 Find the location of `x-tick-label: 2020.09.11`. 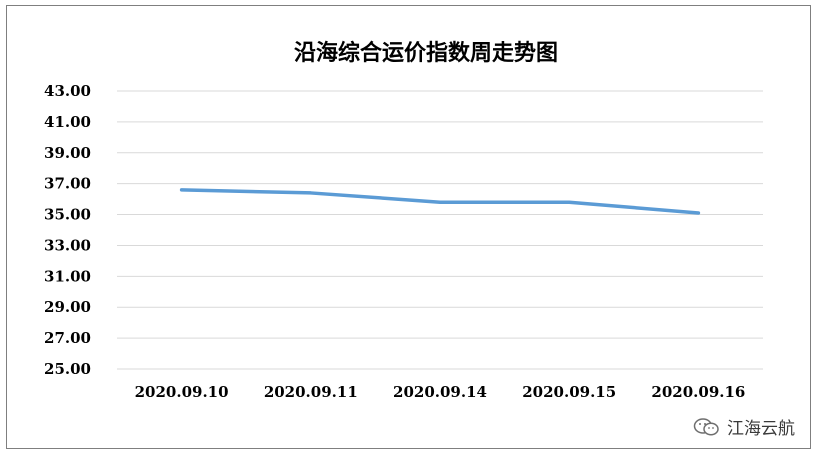

x-tick-label: 2020.09.11 is located at coordinates (311, 392).